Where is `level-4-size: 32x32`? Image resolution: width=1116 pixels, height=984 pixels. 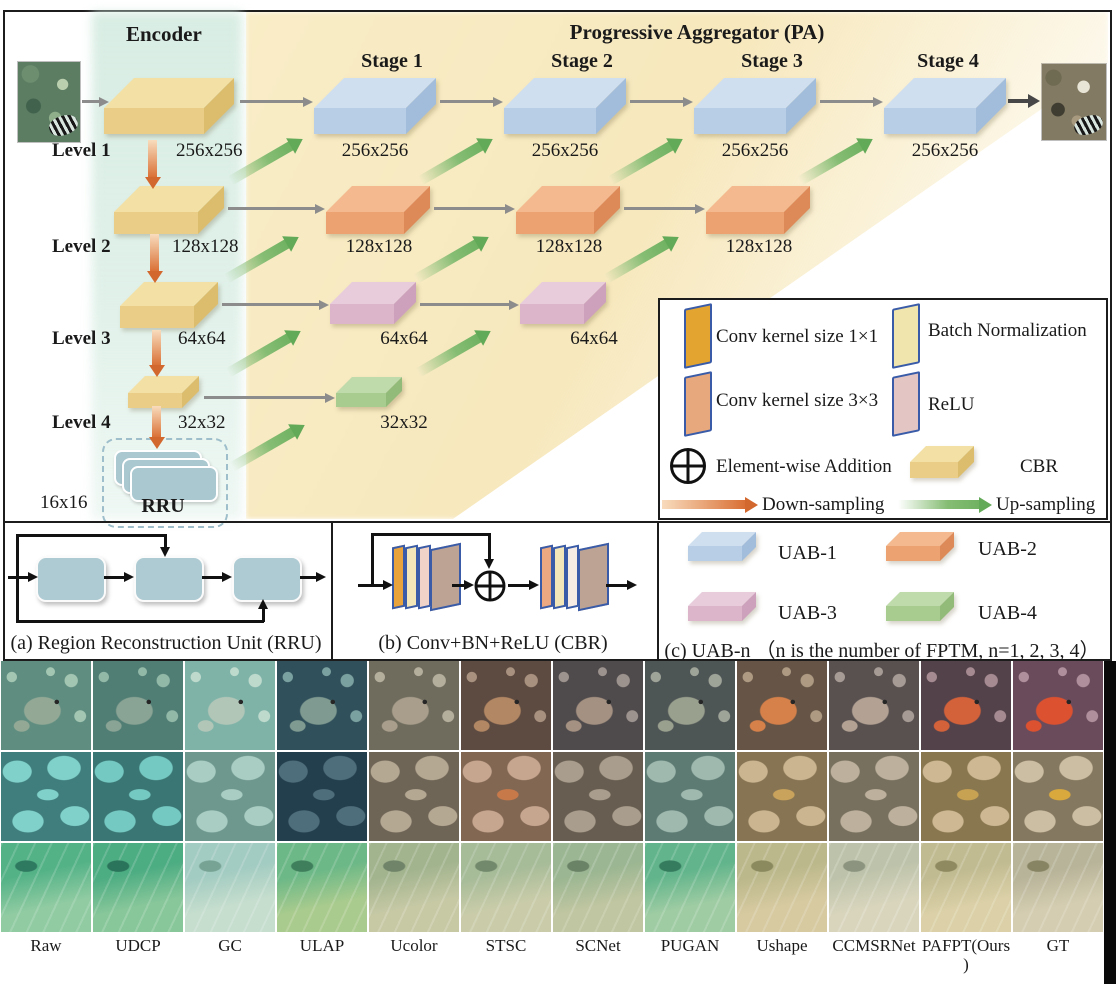
level-4-size: 32x32 is located at coordinates (202, 422).